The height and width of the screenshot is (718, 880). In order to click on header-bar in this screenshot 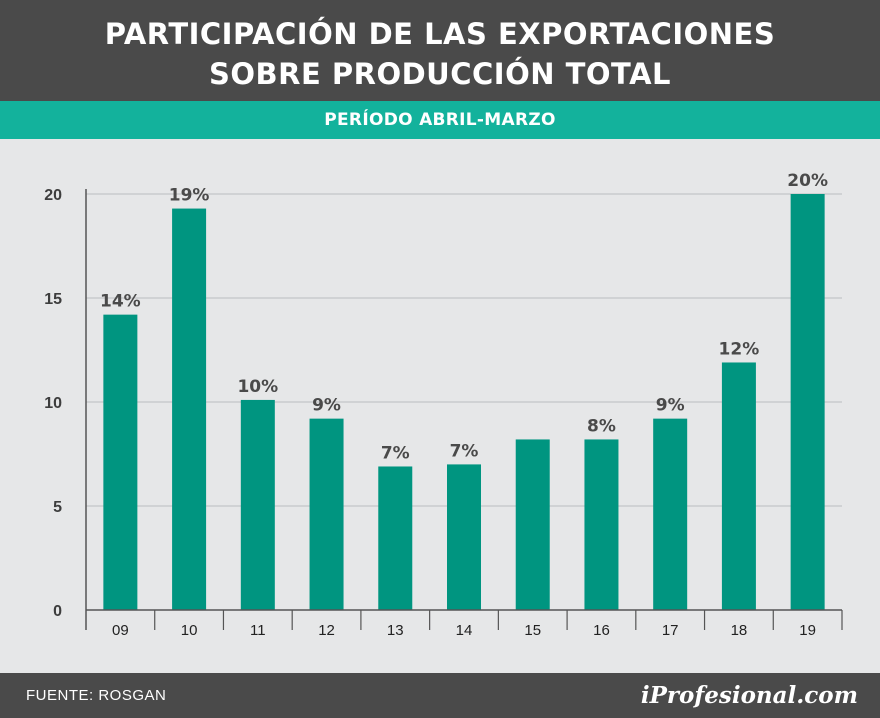, I will do `click(440, 50)`.